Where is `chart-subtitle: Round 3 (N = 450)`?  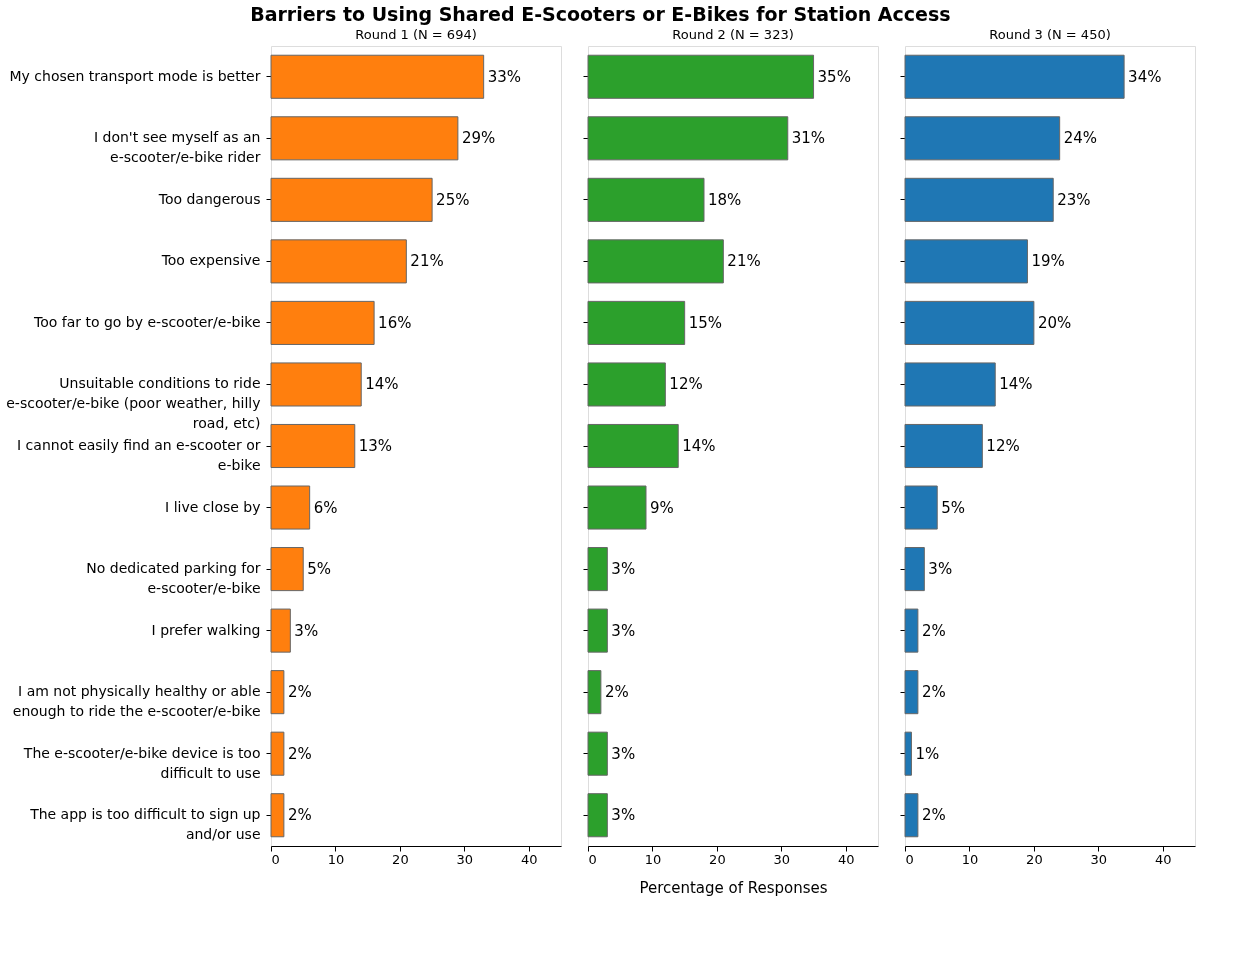
chart-subtitle: Round 3 (N = 450) is located at coordinates (1050, 34).